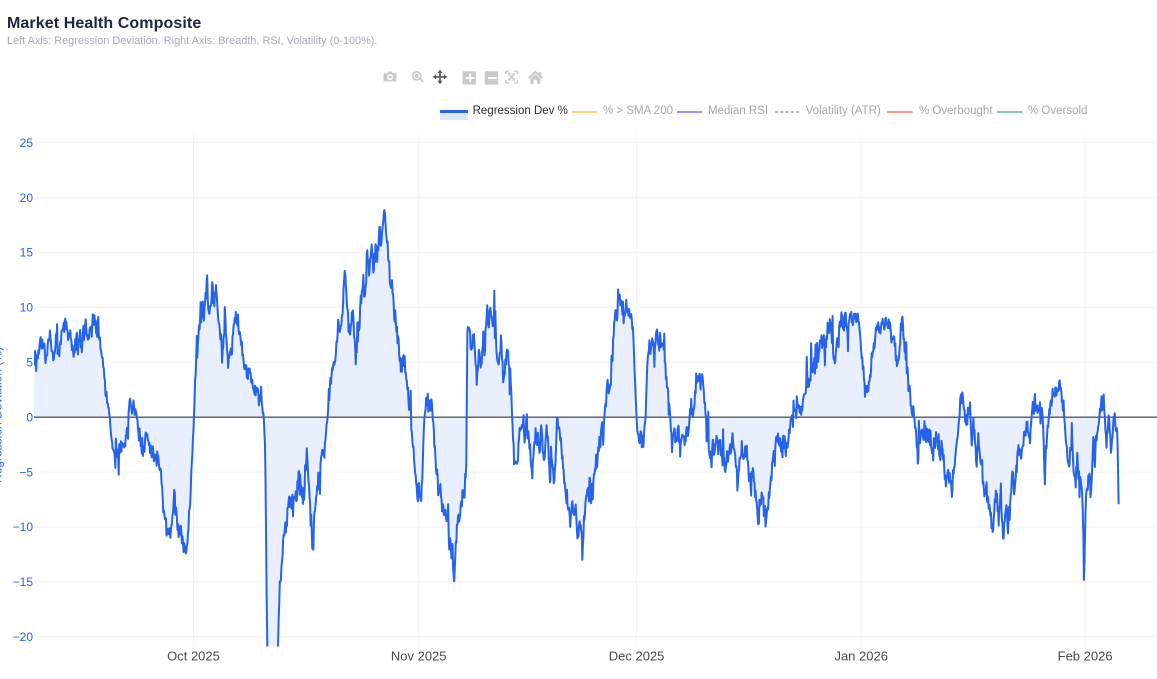 This screenshot has height=679, width=1157. I want to click on svg-text: 10, so click(27, 308).